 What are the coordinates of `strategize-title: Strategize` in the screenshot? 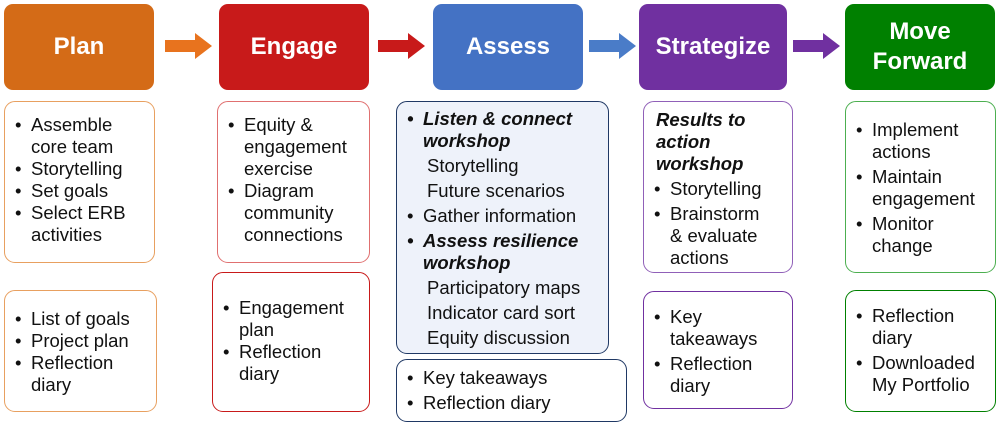 It's located at (713, 46).